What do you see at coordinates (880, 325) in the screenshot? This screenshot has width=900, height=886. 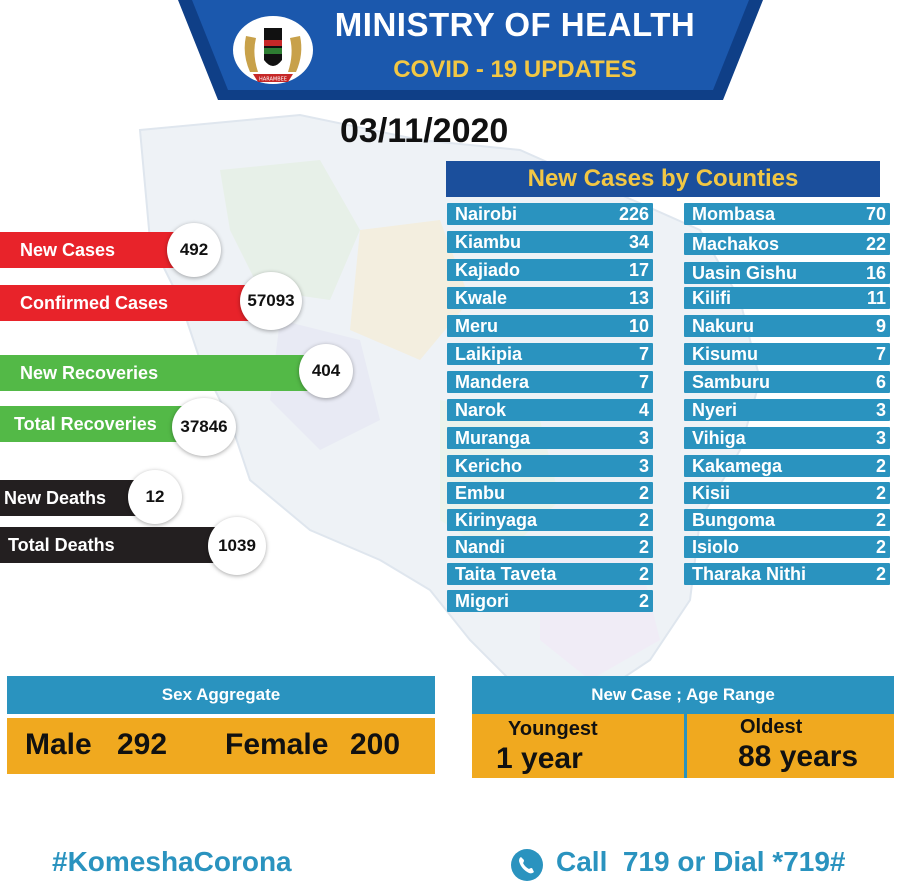 I see `county-cases: 9` at bounding box center [880, 325].